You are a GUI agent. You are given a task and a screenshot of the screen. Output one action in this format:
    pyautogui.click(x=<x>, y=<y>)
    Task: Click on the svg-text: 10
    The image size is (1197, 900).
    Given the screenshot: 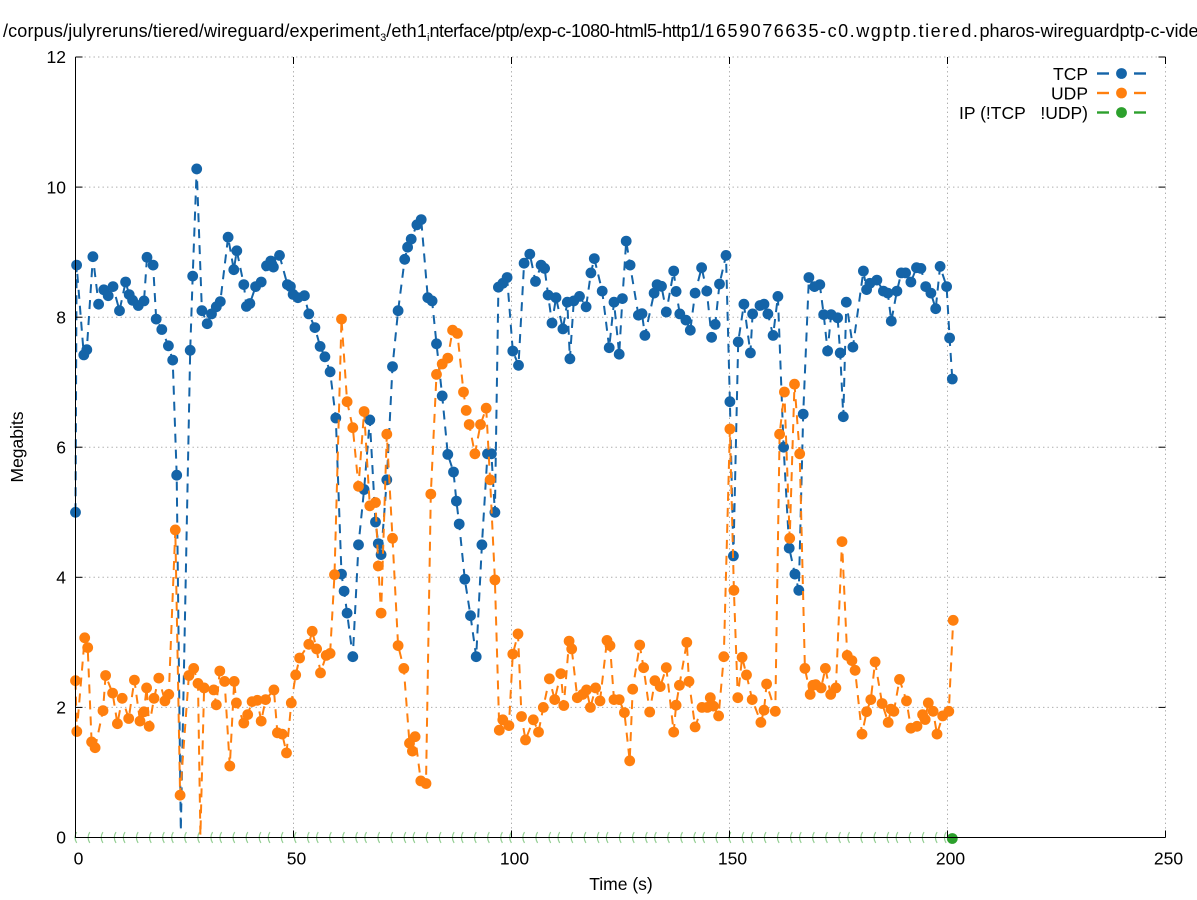 What is the action you would take?
    pyautogui.click(x=57, y=187)
    